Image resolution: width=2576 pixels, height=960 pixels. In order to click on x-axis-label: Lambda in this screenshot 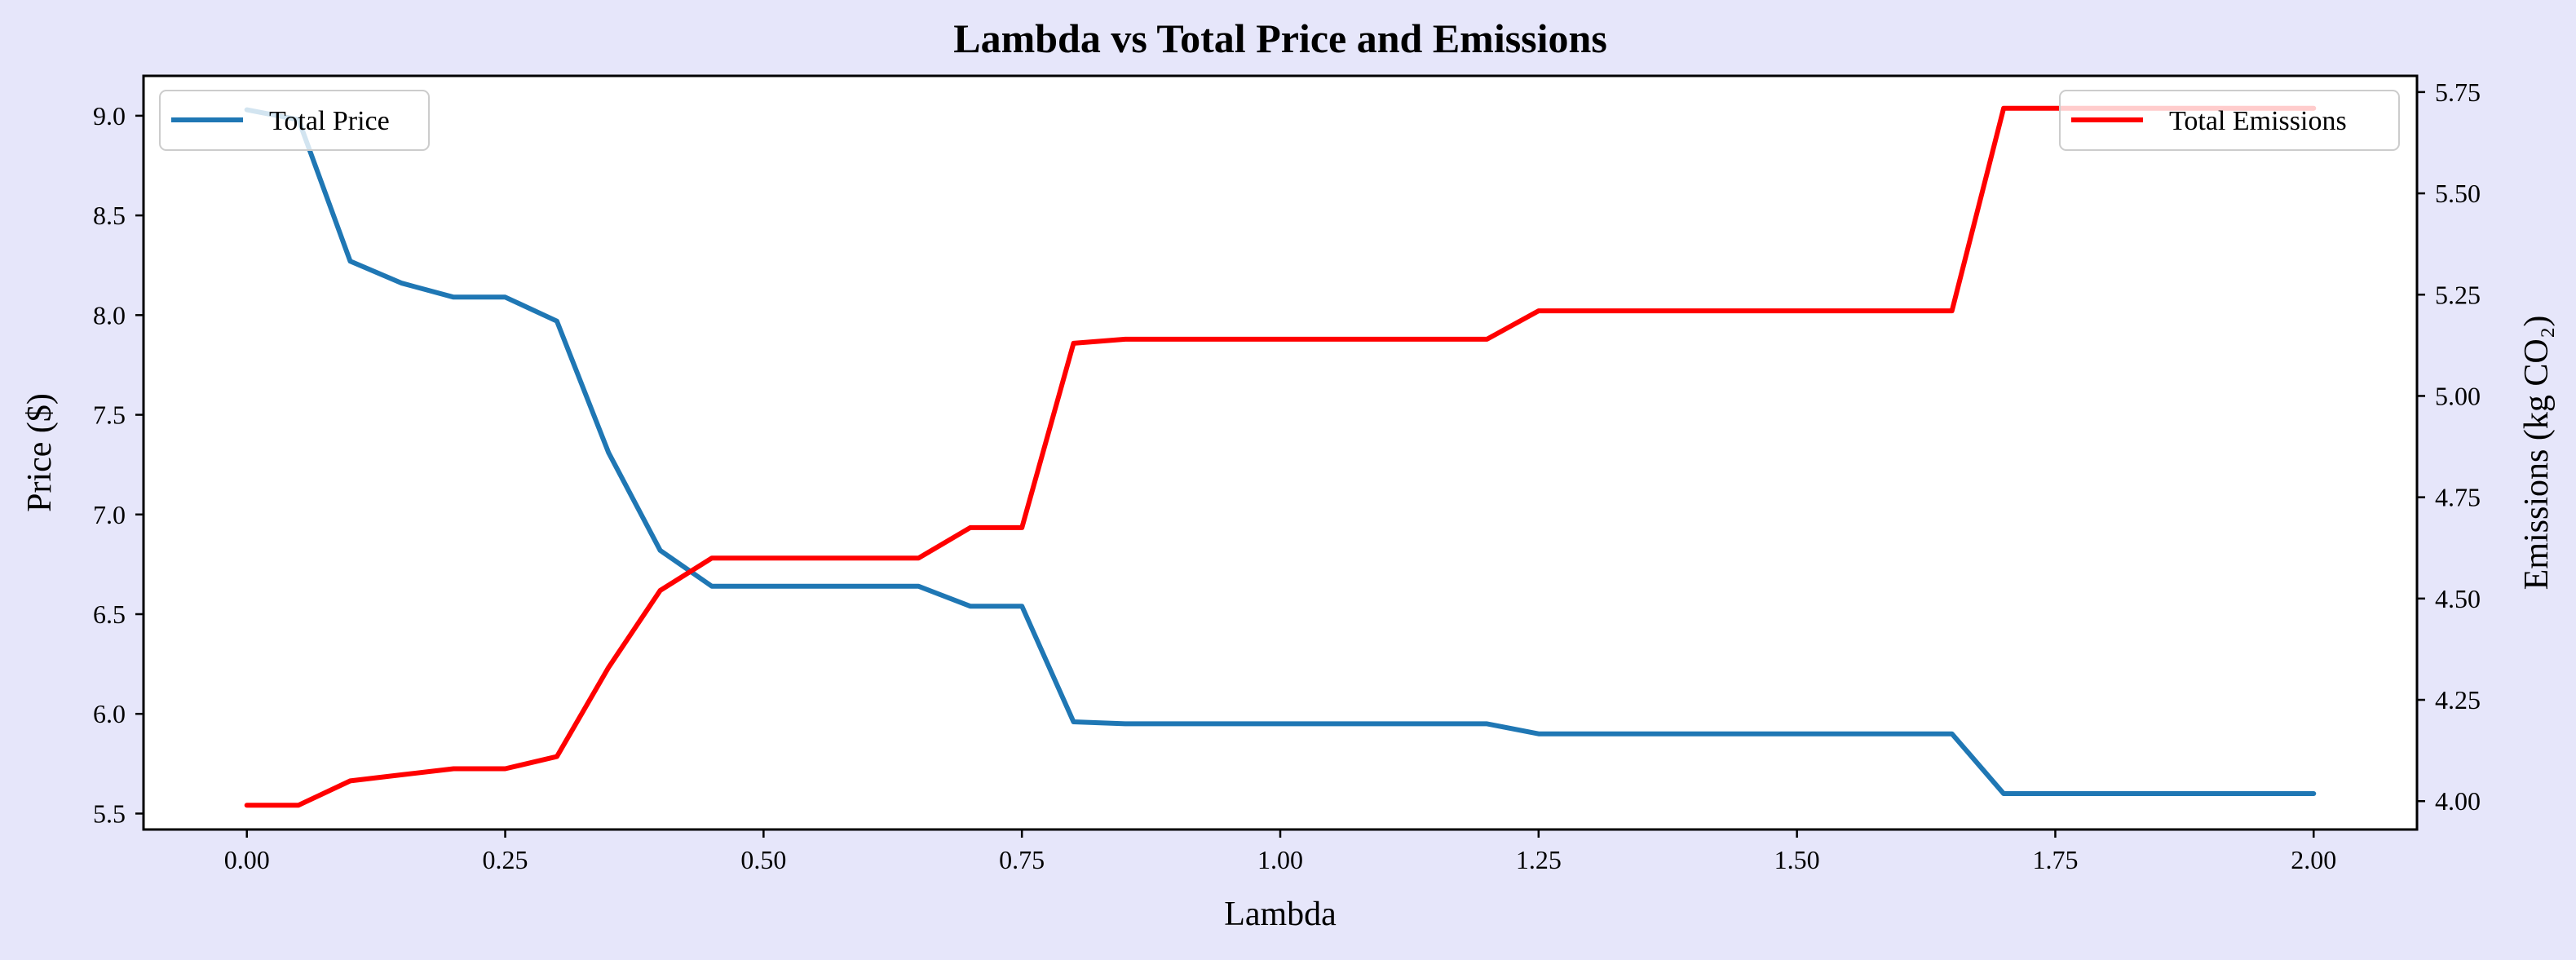, I will do `click(1280, 914)`.